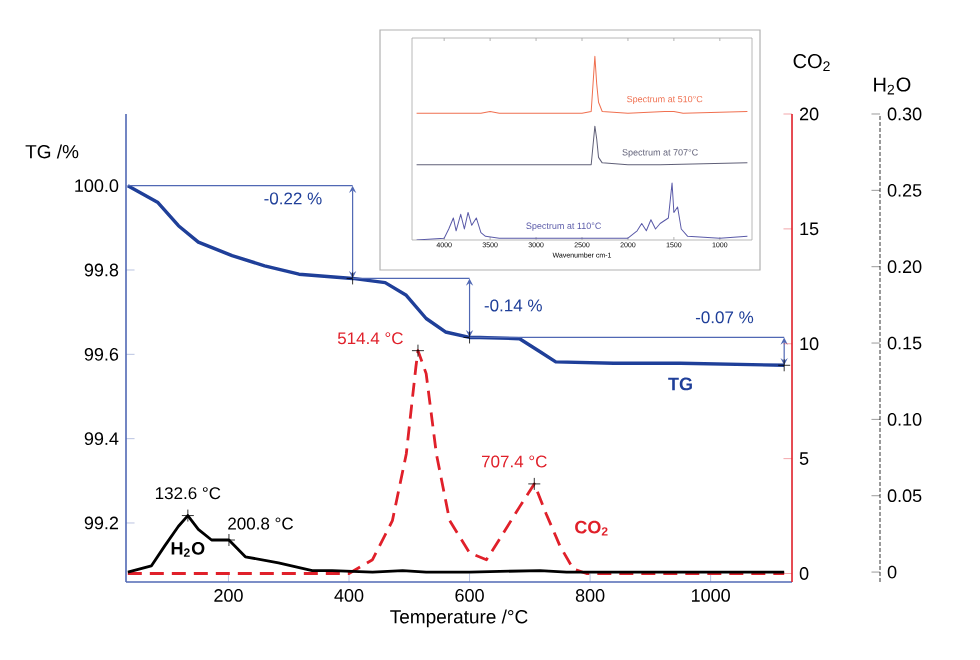 The image size is (980, 660). What do you see at coordinates (513, 305) in the screenshot?
I see `annotation: -0.14 %` at bounding box center [513, 305].